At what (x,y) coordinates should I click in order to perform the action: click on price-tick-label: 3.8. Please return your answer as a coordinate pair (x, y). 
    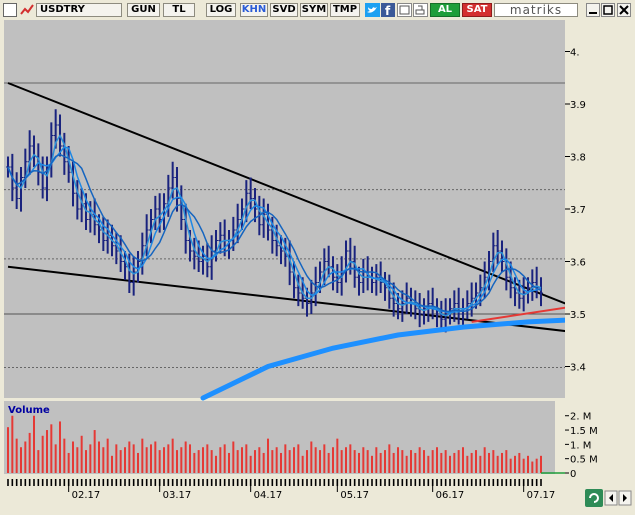
    Looking at the image, I should click on (578, 158).